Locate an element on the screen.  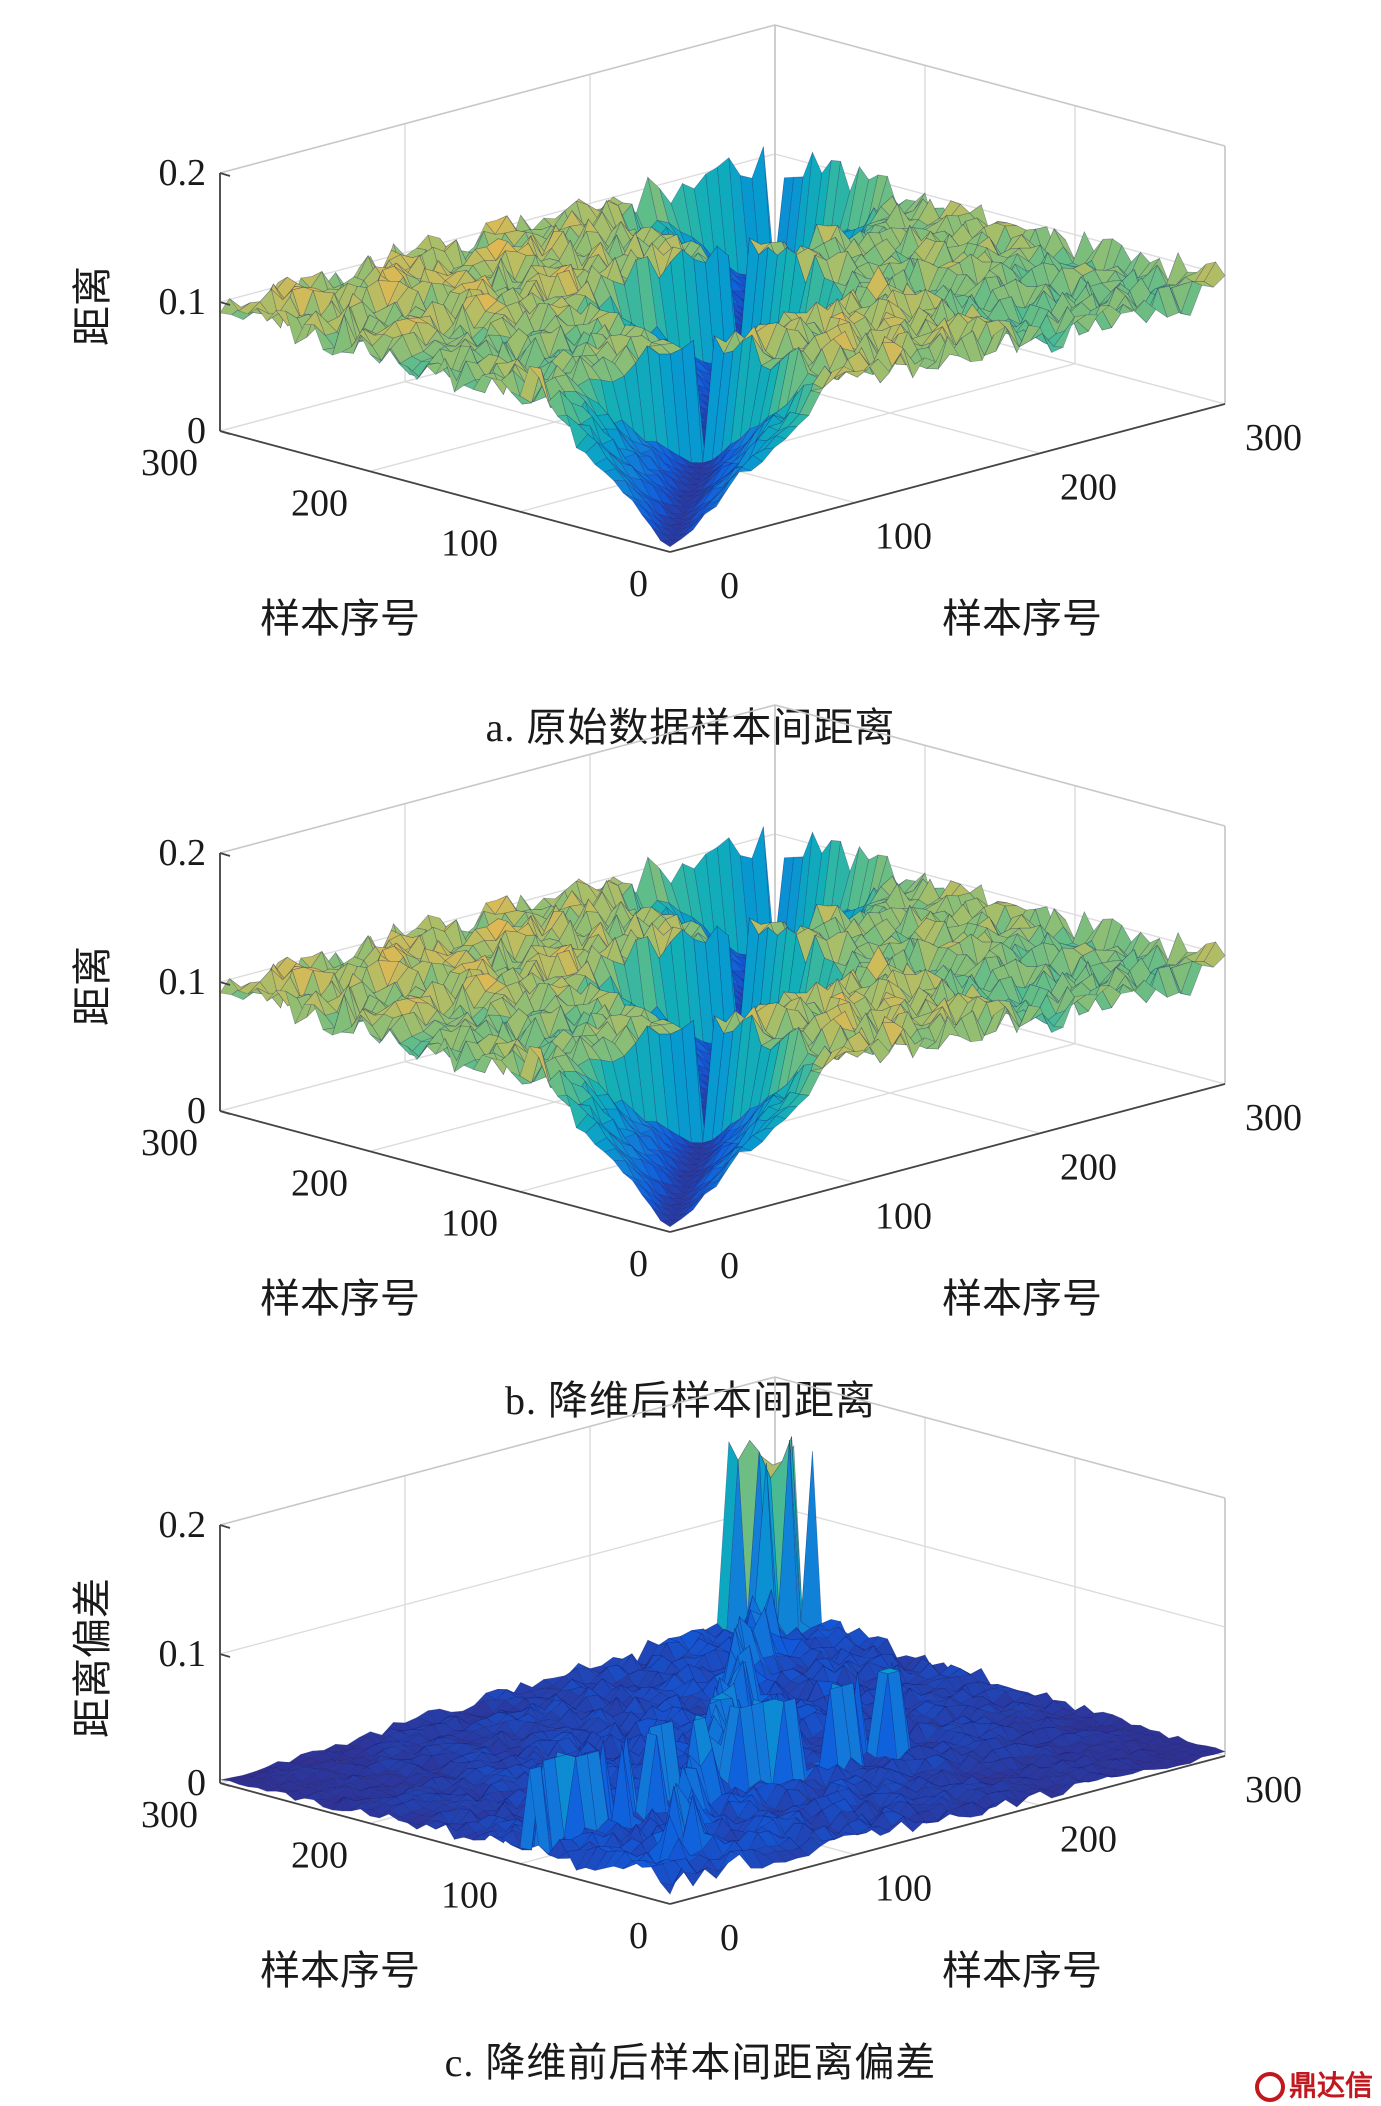
axis-lines is located at coordinates (722, 362).